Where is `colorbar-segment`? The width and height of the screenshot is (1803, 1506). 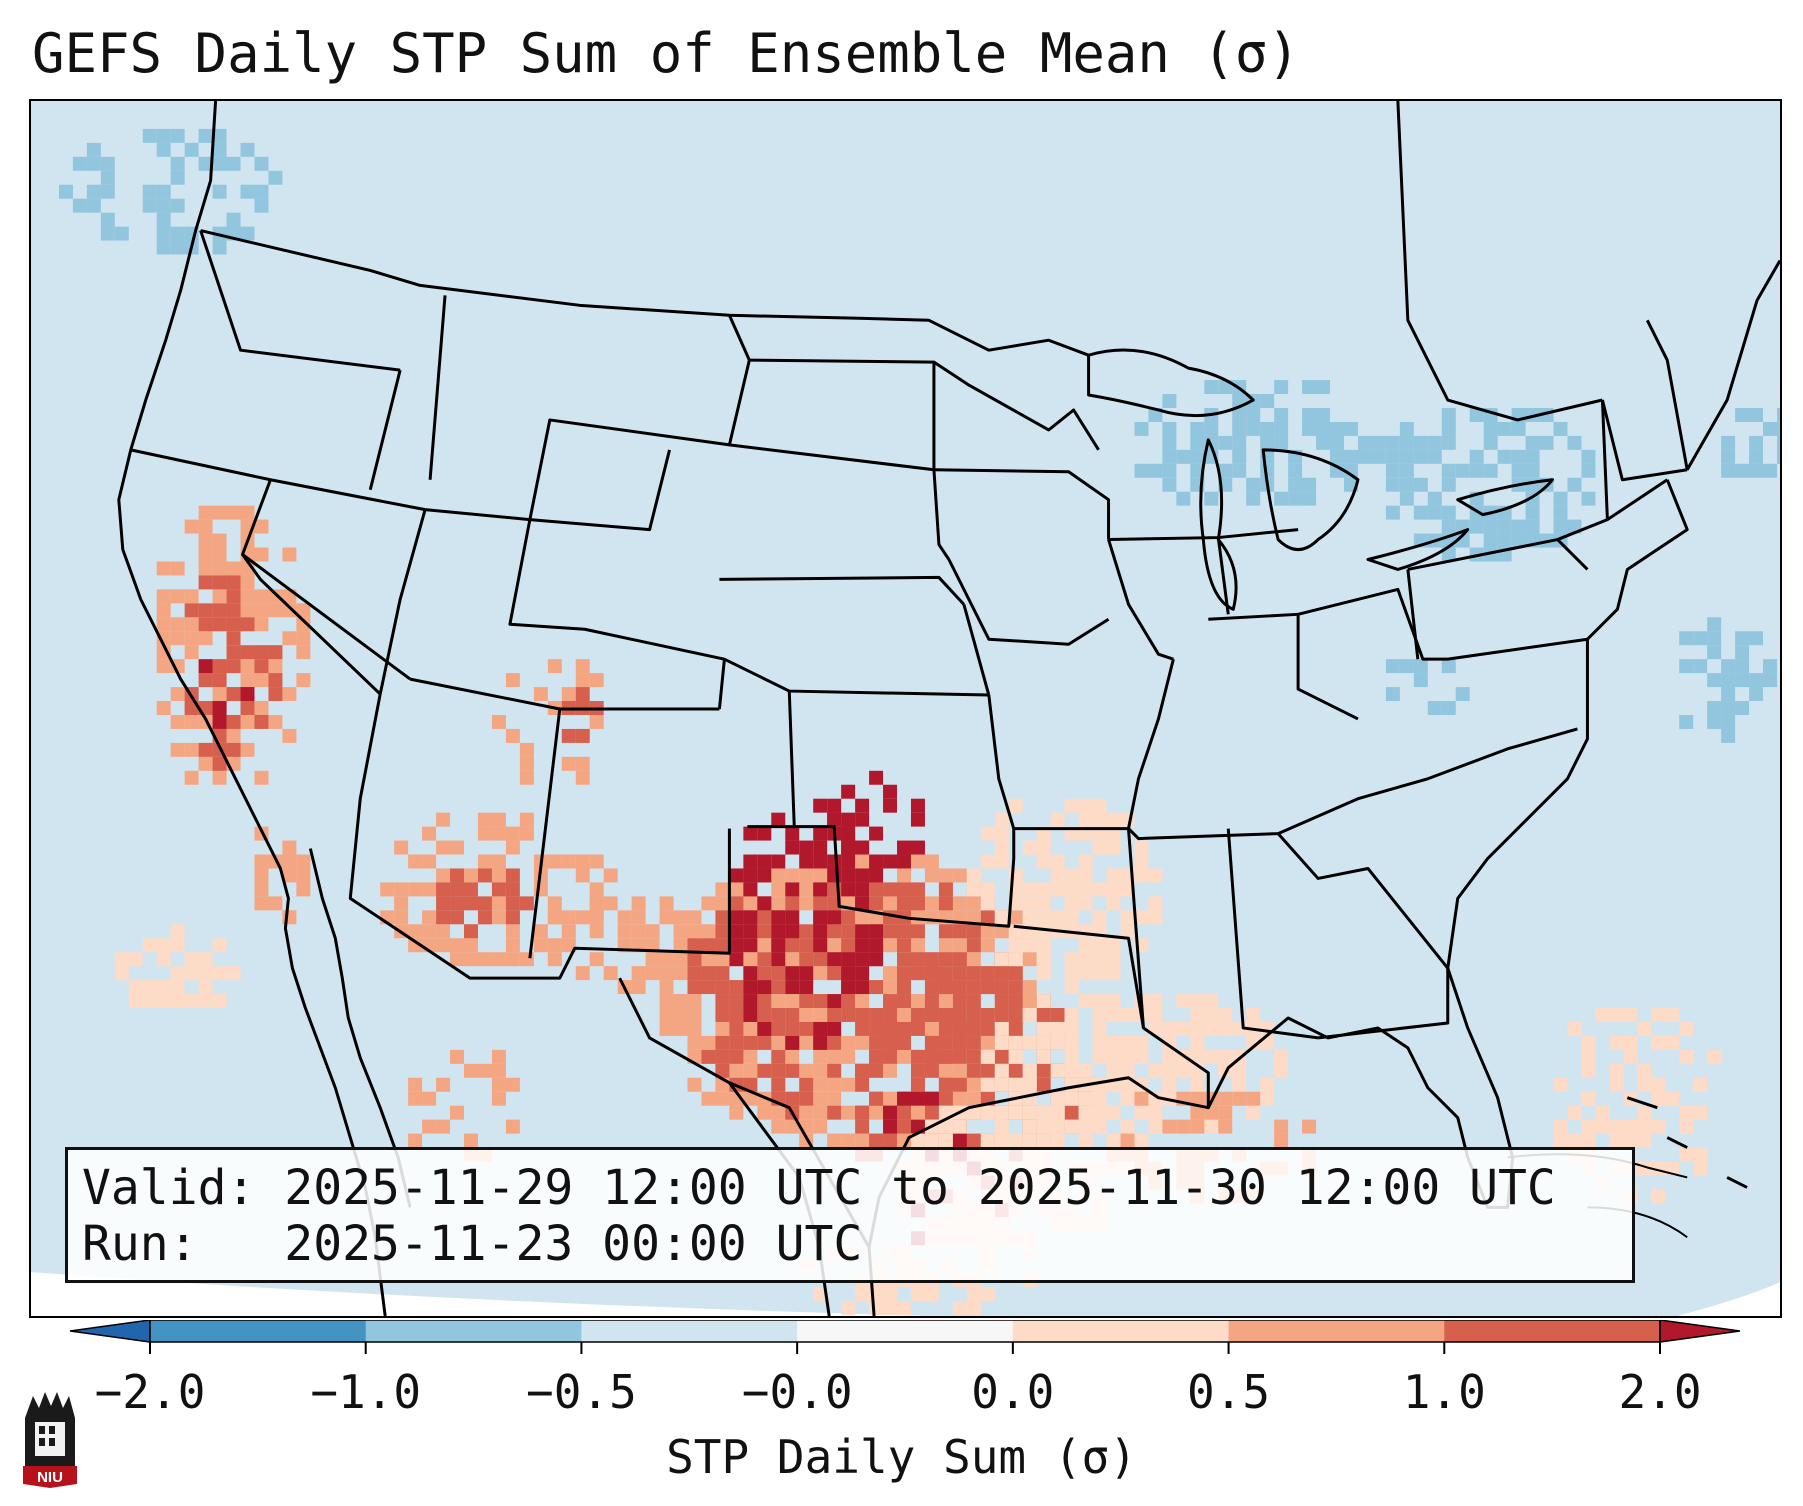 colorbar-segment is located at coordinates (905, 1331).